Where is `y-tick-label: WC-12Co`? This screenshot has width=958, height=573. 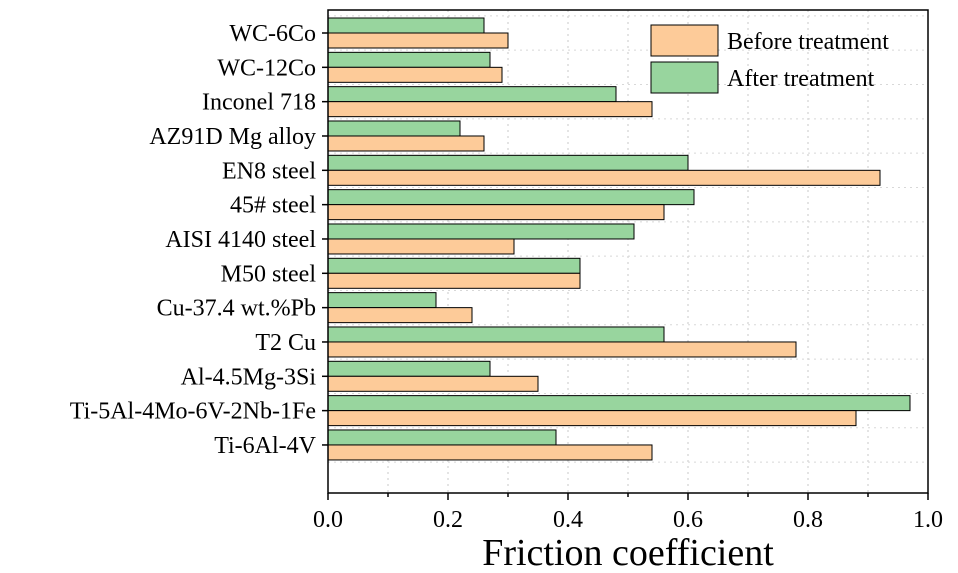
y-tick-label: WC-12Co is located at coordinates (266, 68).